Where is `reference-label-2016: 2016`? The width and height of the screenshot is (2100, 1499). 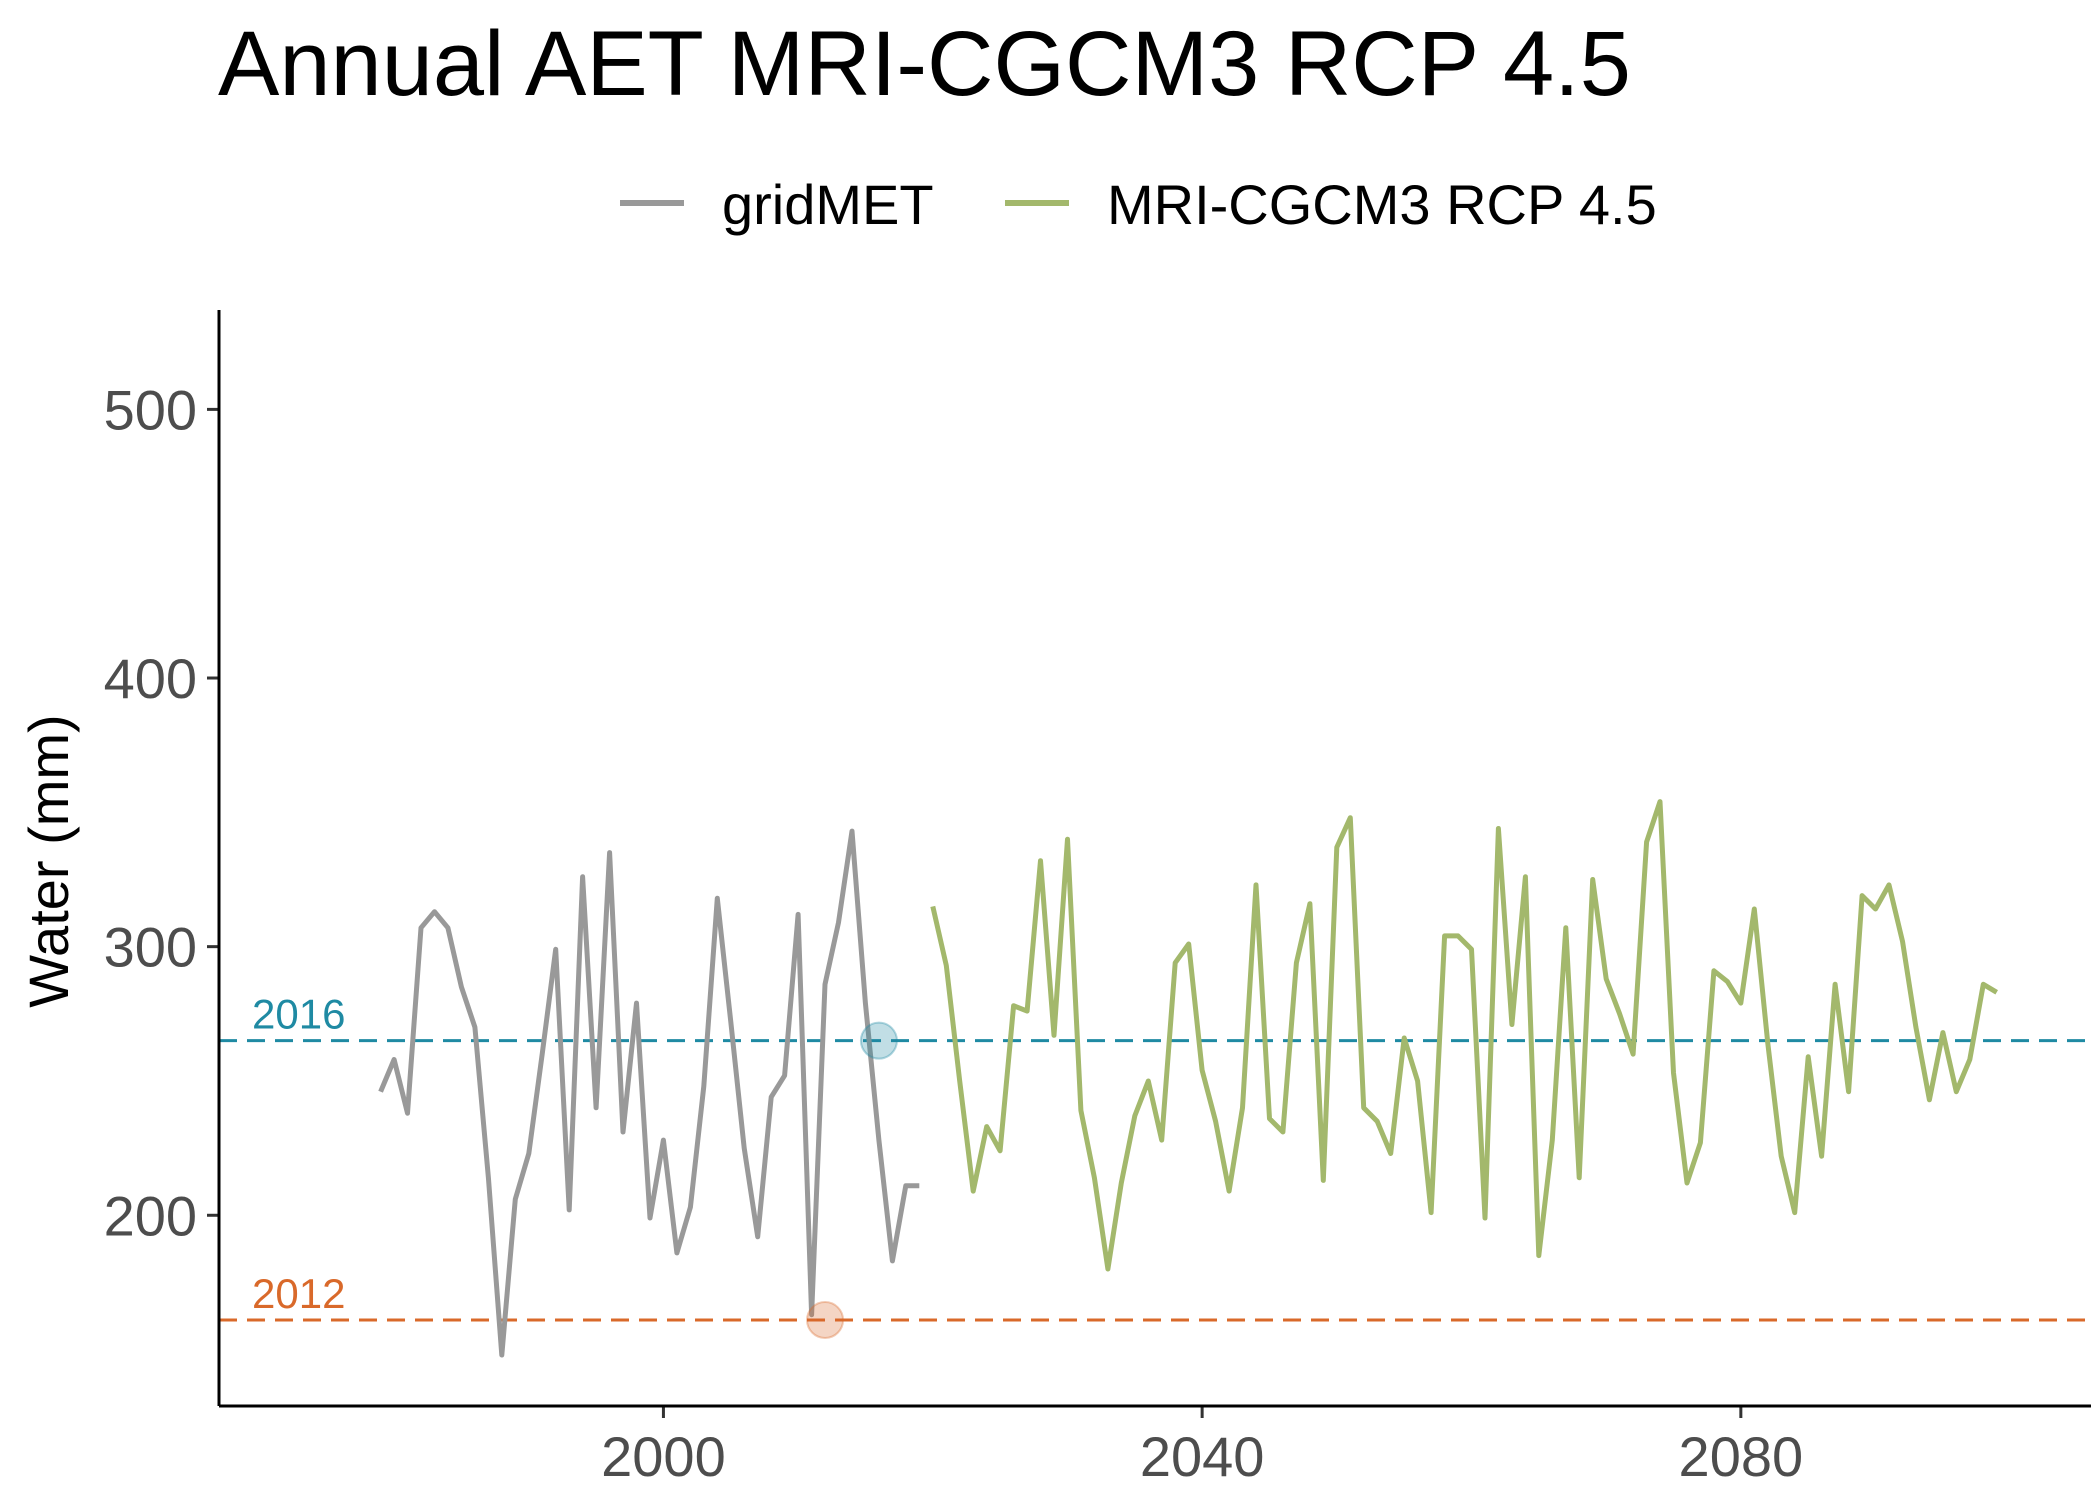
reference-label-2016: 2016 is located at coordinates (298, 1014).